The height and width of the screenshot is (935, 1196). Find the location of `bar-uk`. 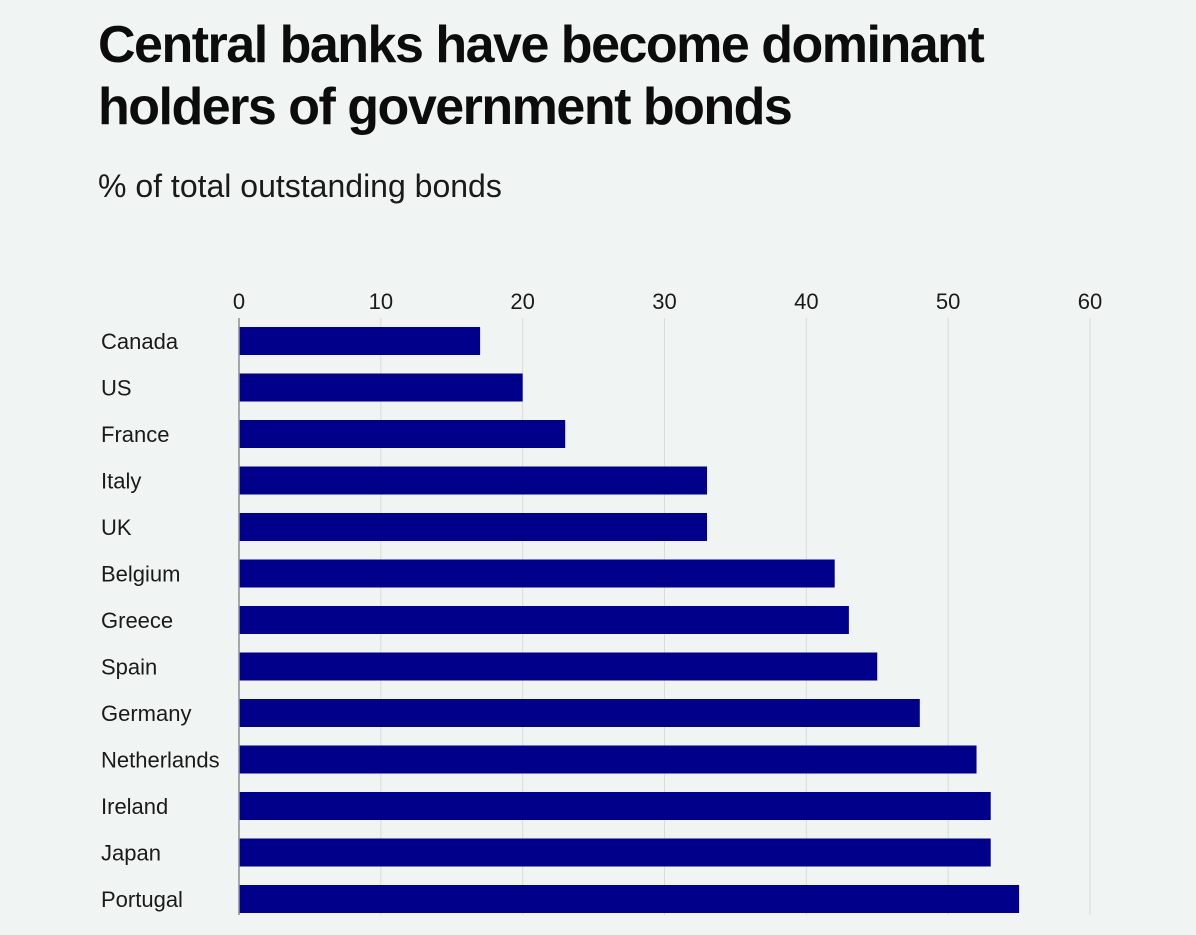

bar-uk is located at coordinates (473, 527).